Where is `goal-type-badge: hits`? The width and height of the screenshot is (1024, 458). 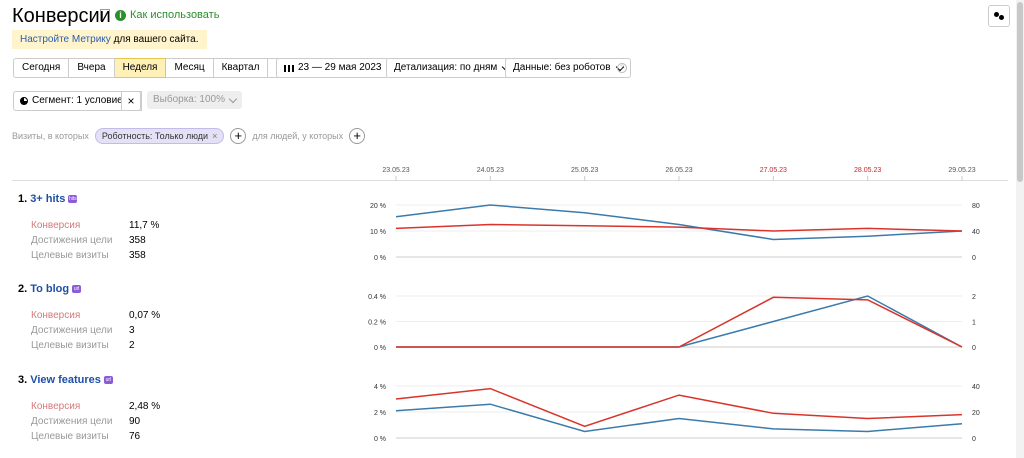 goal-type-badge: hits is located at coordinates (73, 199).